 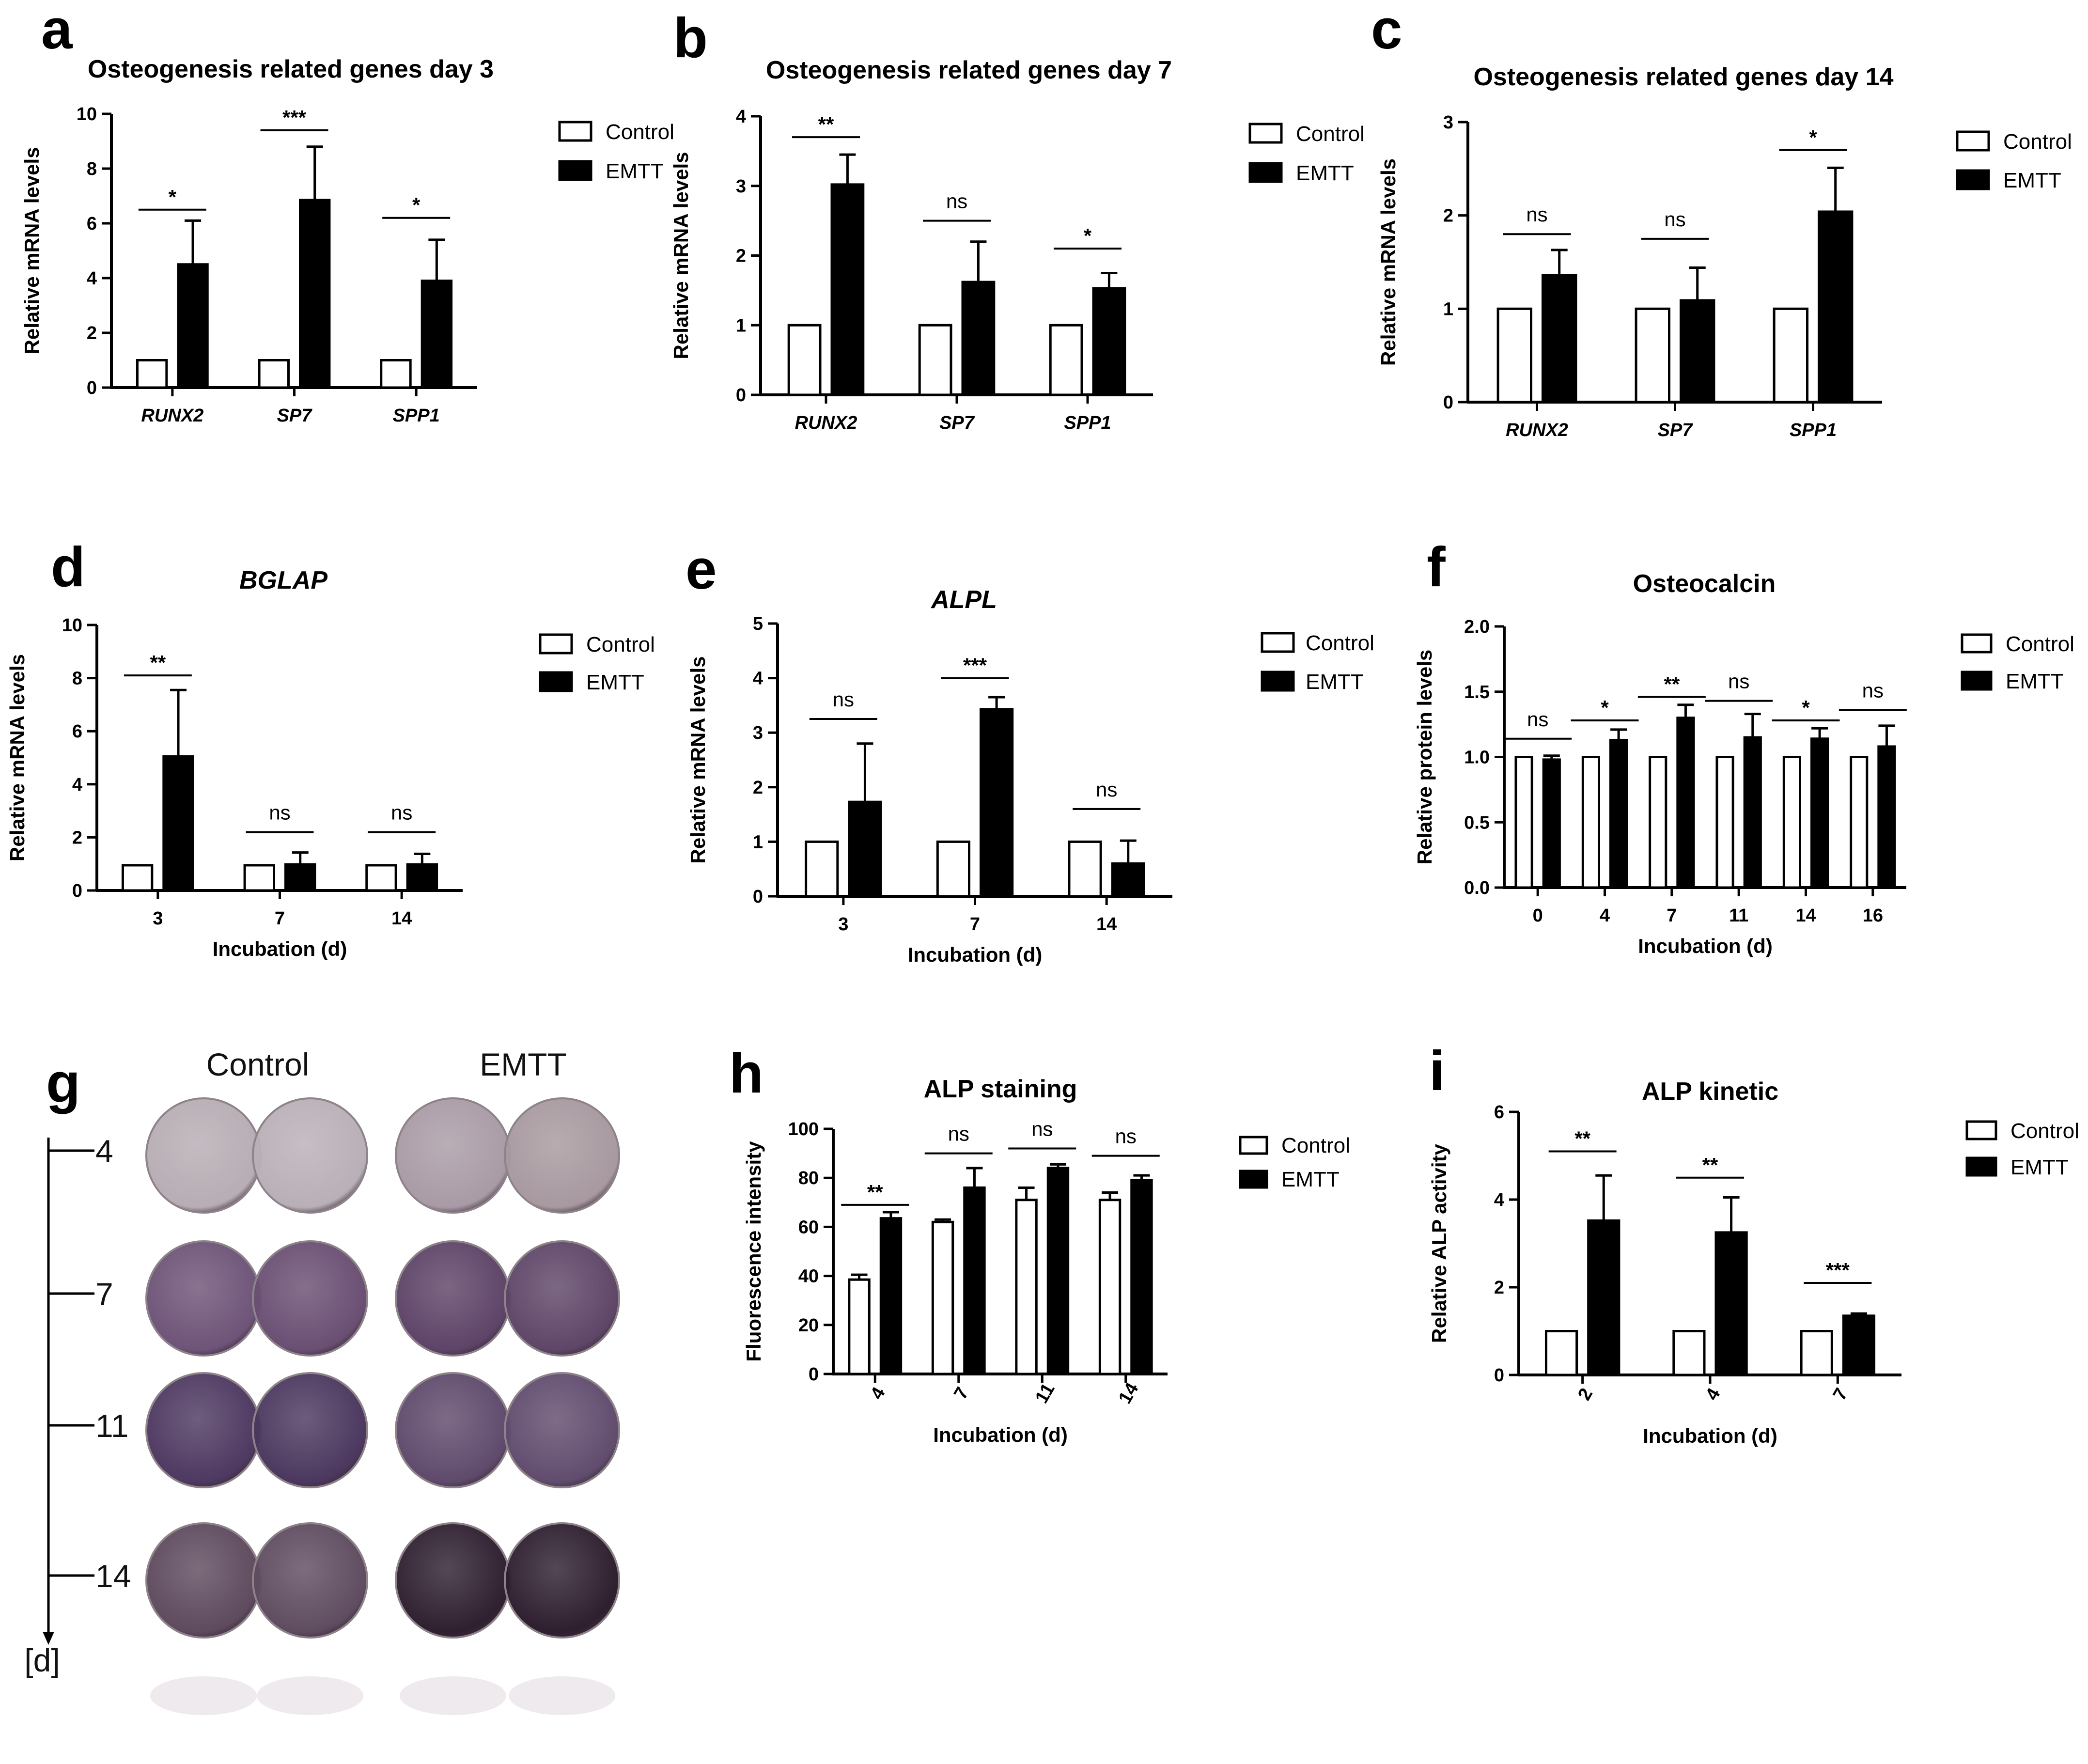 What do you see at coordinates (158, 919) in the screenshot?
I see `x-tick-label-d: 3` at bounding box center [158, 919].